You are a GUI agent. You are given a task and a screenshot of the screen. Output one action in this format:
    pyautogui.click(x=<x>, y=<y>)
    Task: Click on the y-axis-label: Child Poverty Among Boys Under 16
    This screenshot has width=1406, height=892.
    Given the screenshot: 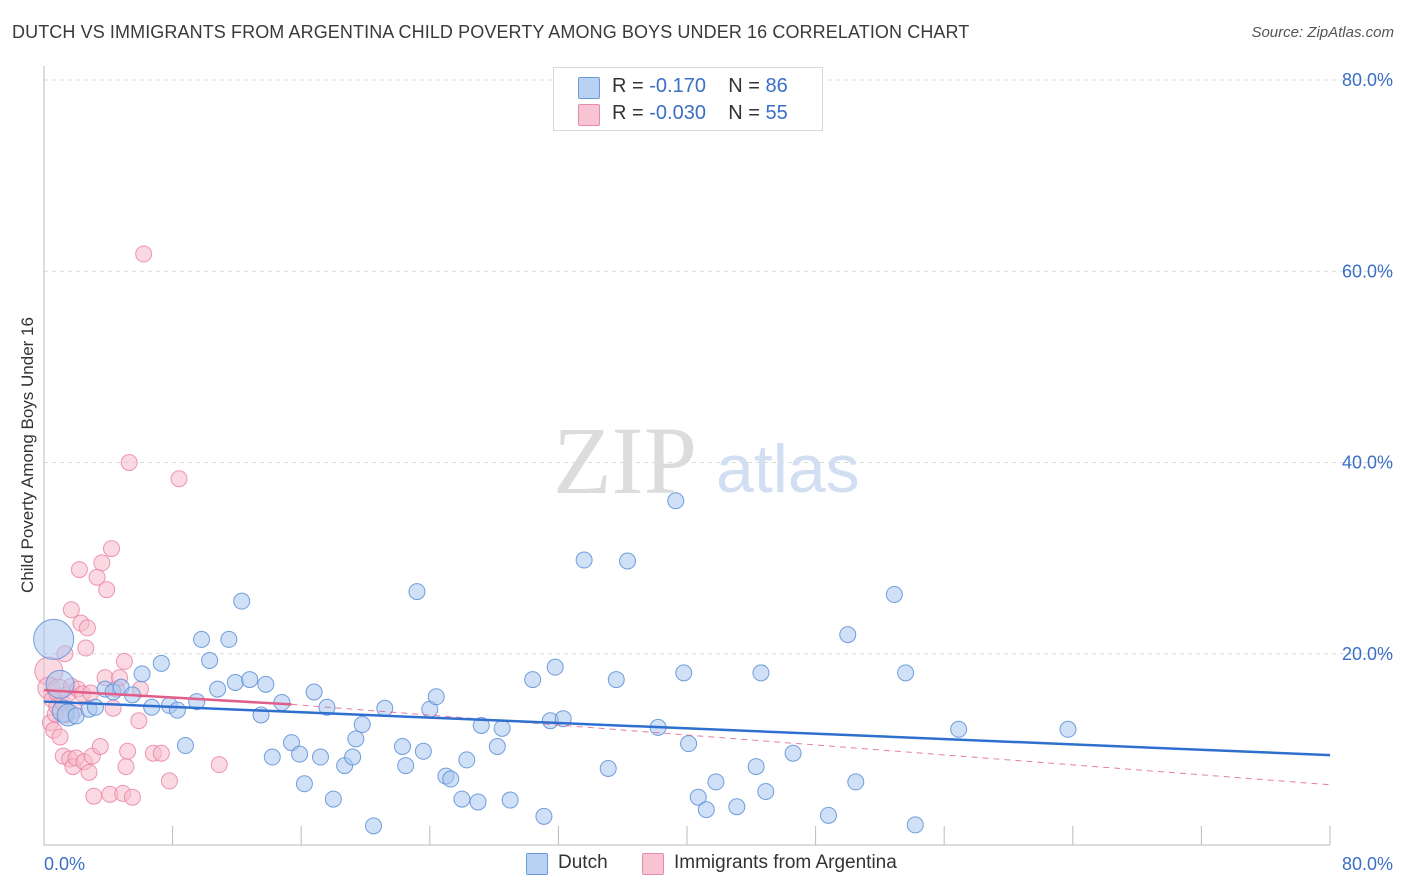 What is the action you would take?
    pyautogui.click(x=27, y=455)
    